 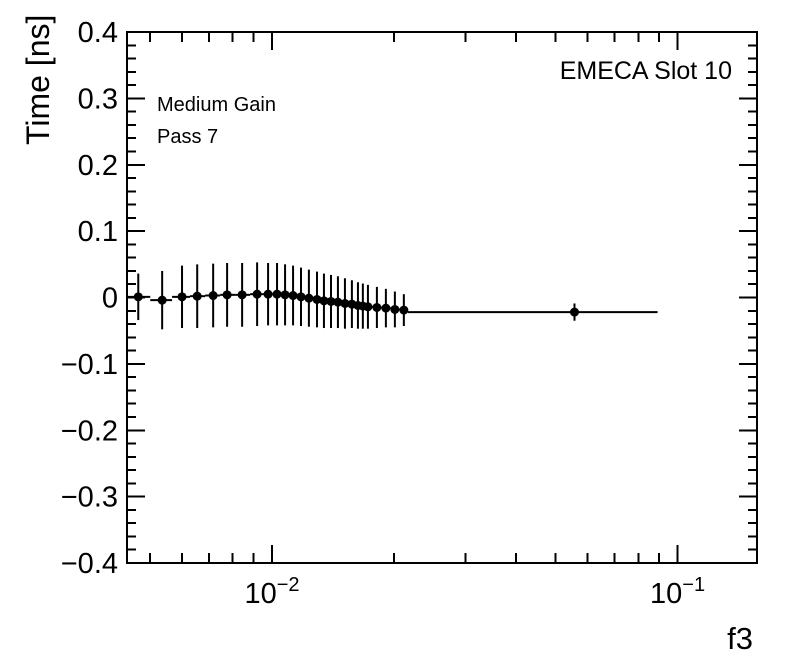 I want to click on y-tick-label: 0.3, so click(x=98, y=99).